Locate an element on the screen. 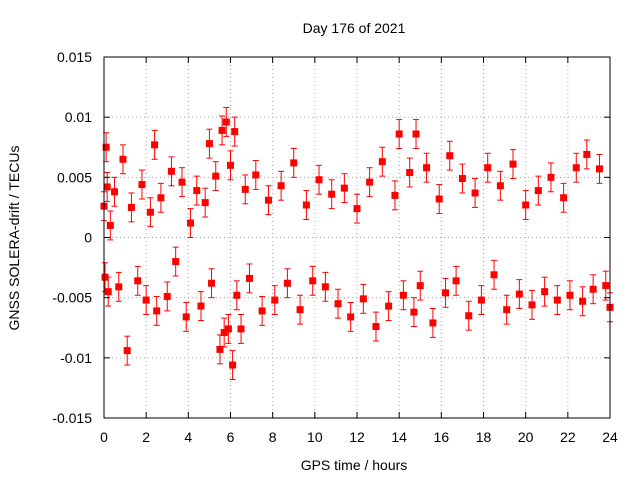 The width and height of the screenshot is (640, 480). y-tick-label: -0.005 is located at coordinates (72, 298).